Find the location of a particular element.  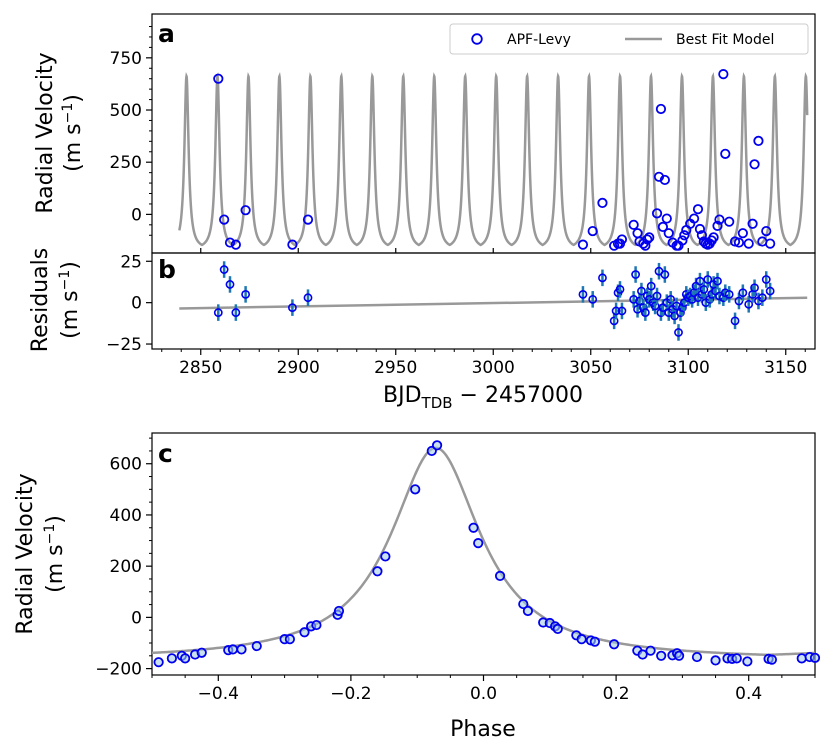

panel-a-ylabel-close: ) is located at coordinates (73, 98).